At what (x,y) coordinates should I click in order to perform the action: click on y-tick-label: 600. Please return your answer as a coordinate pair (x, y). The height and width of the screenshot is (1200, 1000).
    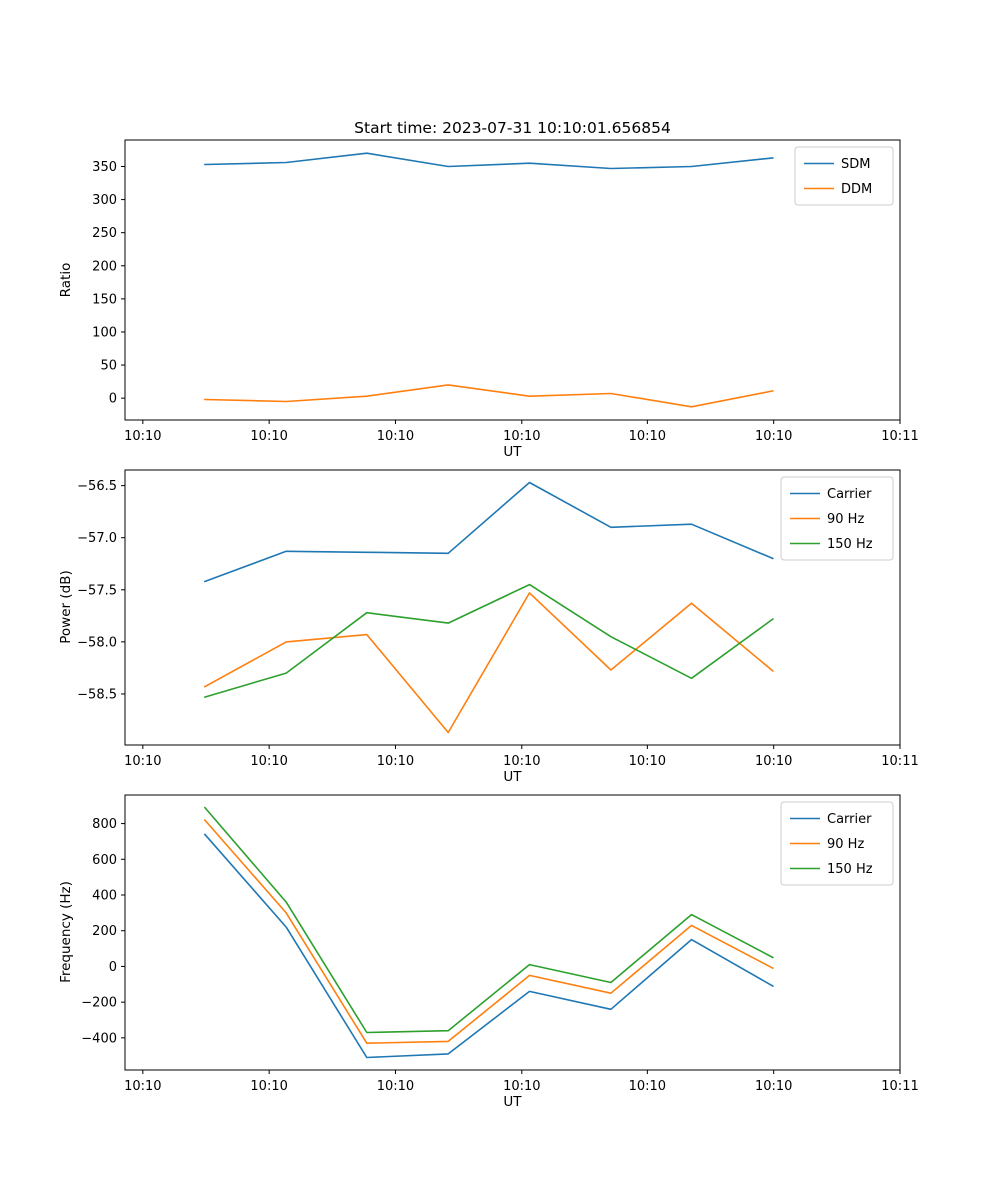
    Looking at the image, I should click on (104, 860).